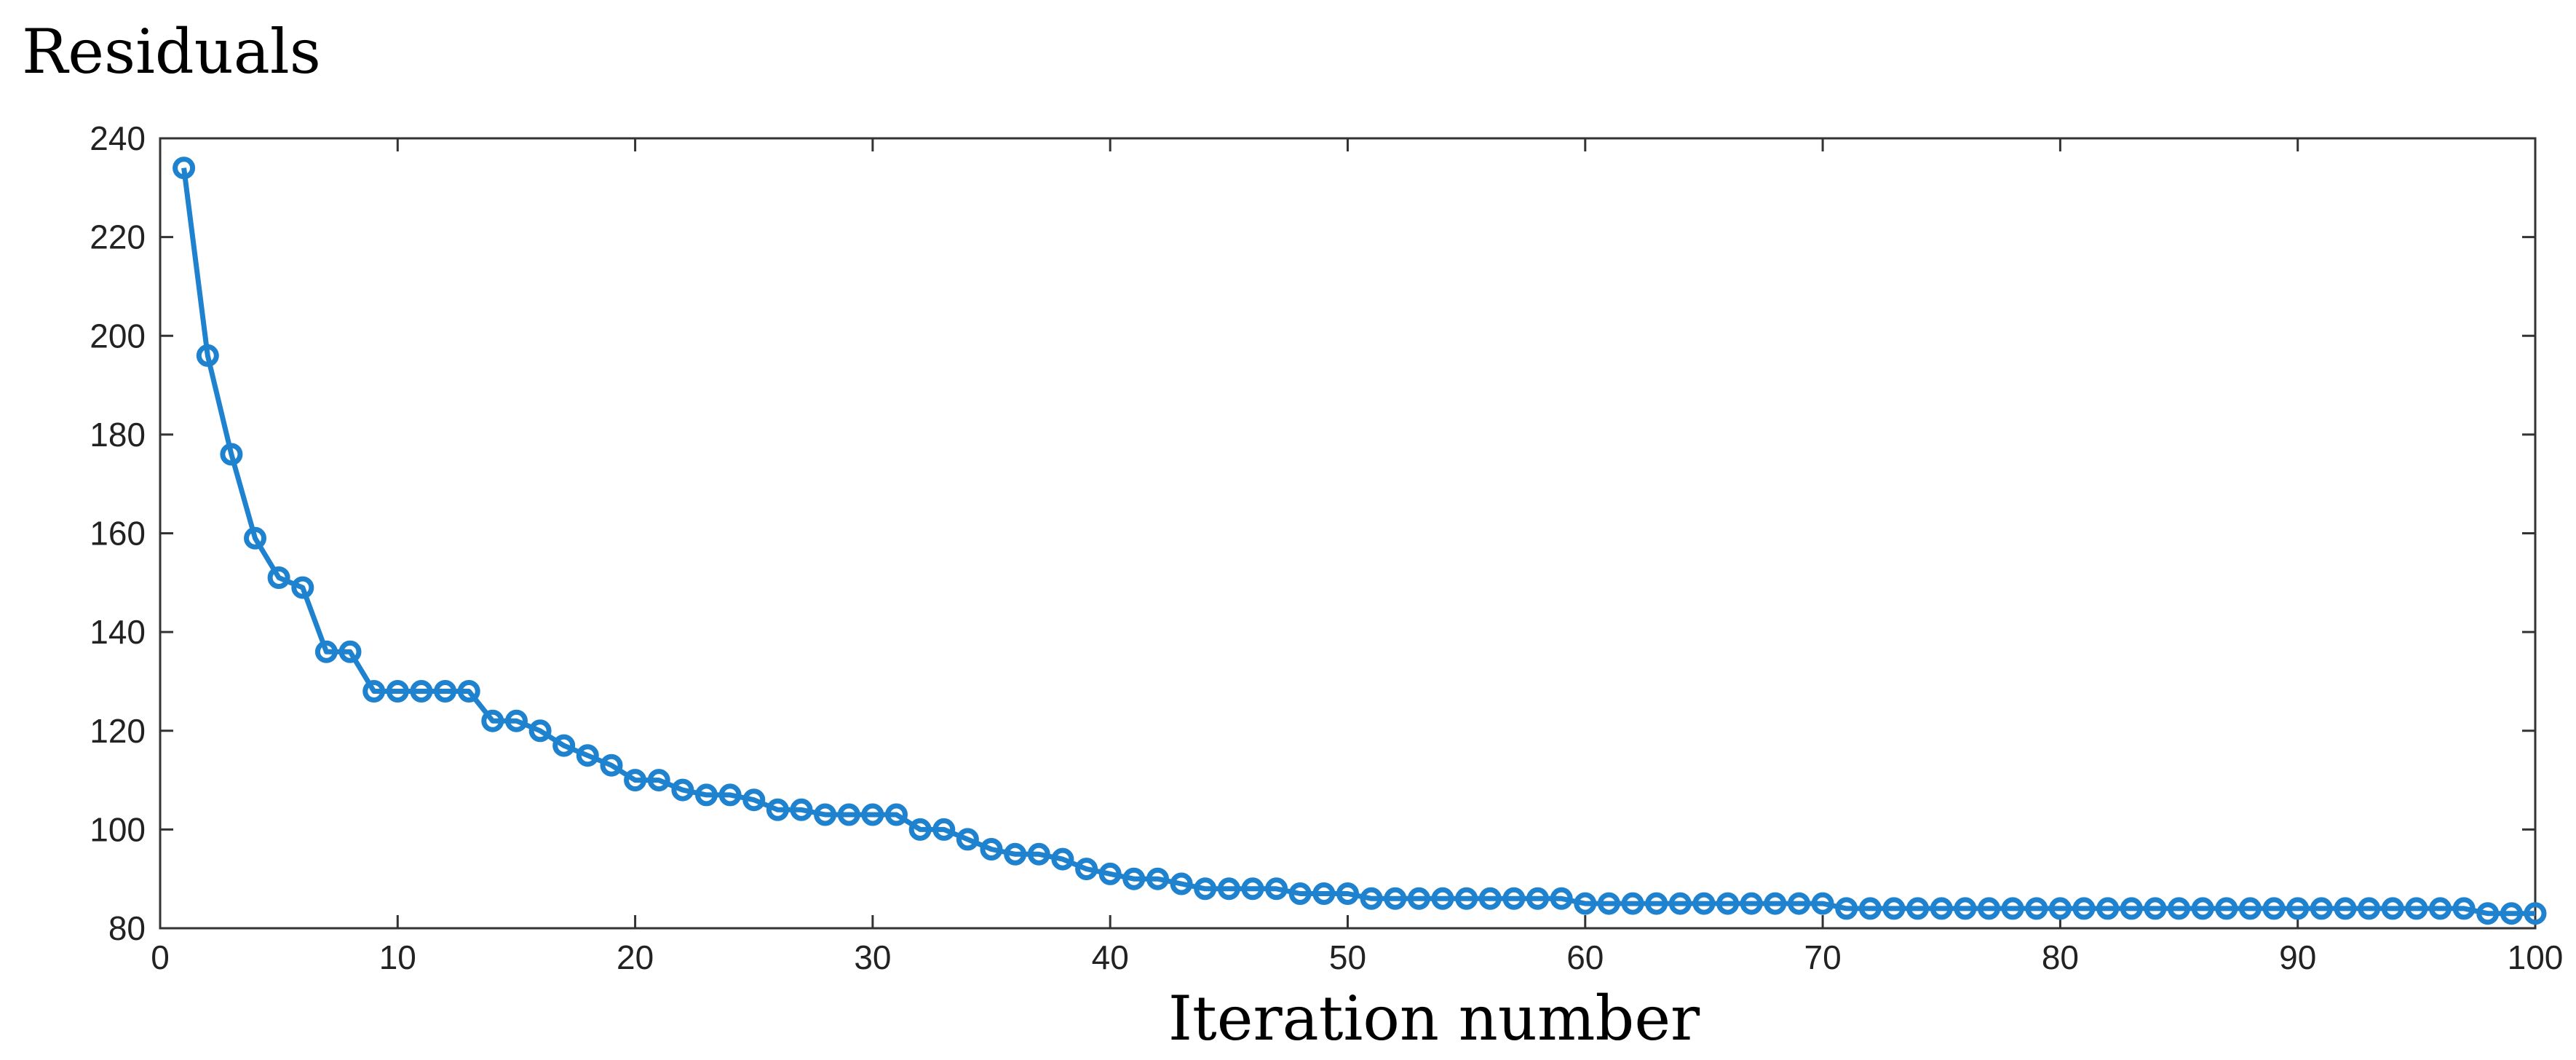 This screenshot has width=2576, height=1060. Describe the element at coordinates (2060, 957) in the screenshot. I see `x-tick-label: 80` at that location.